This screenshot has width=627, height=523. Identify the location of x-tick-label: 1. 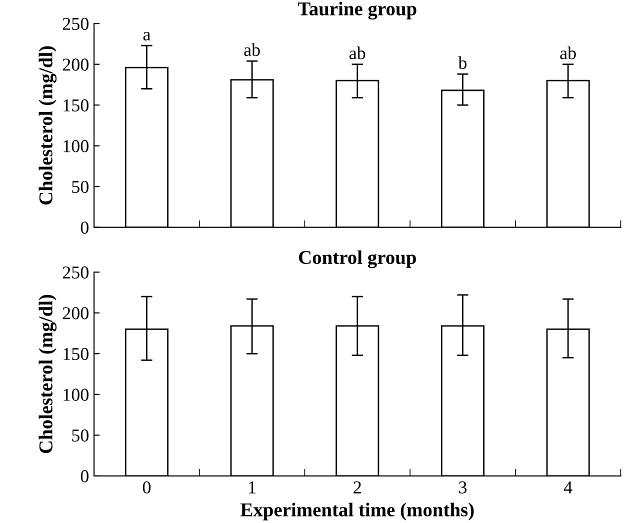
(252, 487).